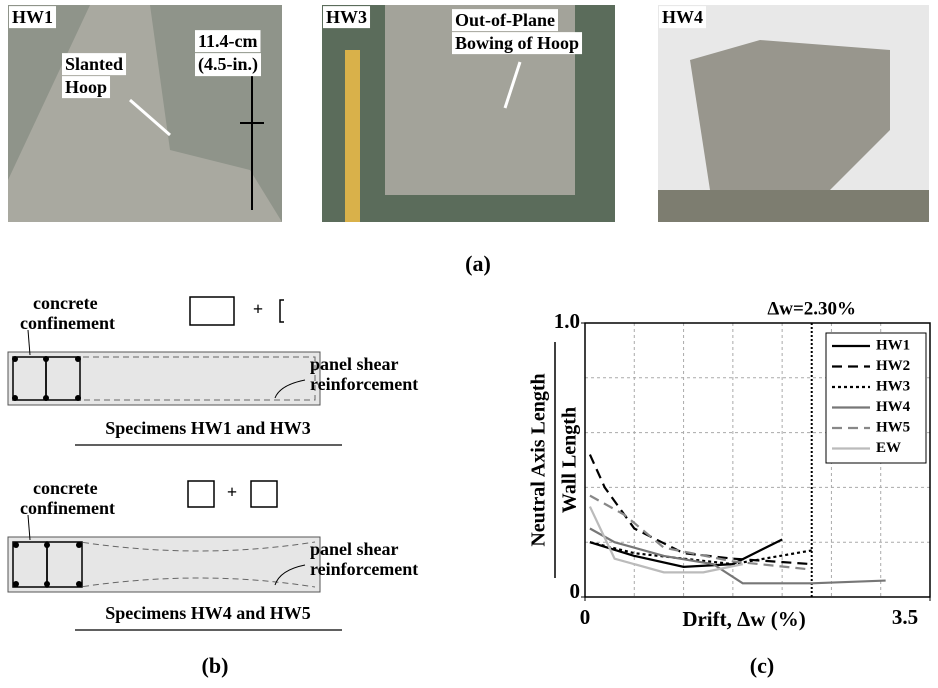 The image size is (938, 688). What do you see at coordinates (478, 263) in the screenshot?
I see `panel-label: (a)` at bounding box center [478, 263].